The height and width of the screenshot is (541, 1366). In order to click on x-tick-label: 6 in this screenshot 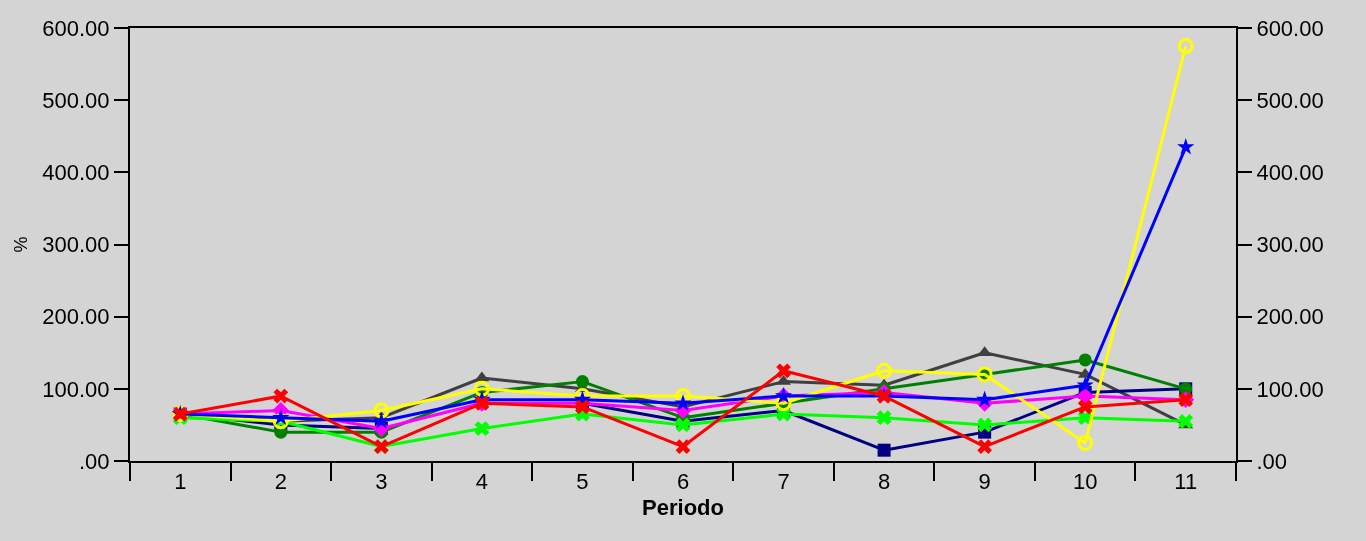, I will do `click(683, 482)`.